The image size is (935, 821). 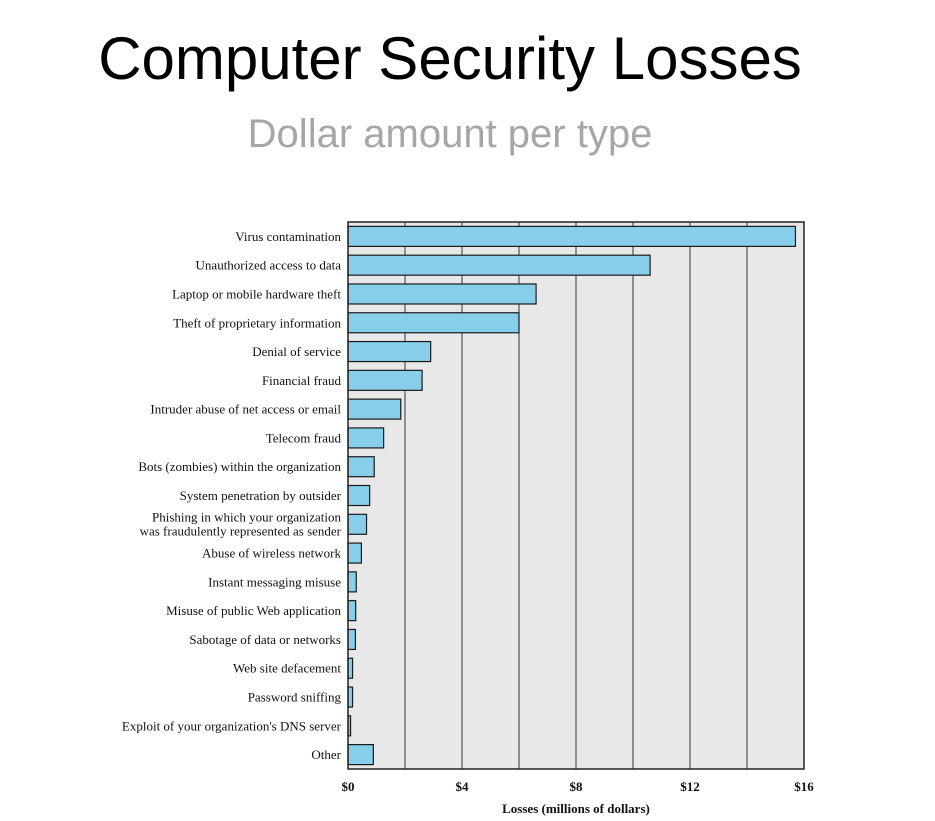 I want to click on category-label: Web site defacement, so click(x=287, y=668).